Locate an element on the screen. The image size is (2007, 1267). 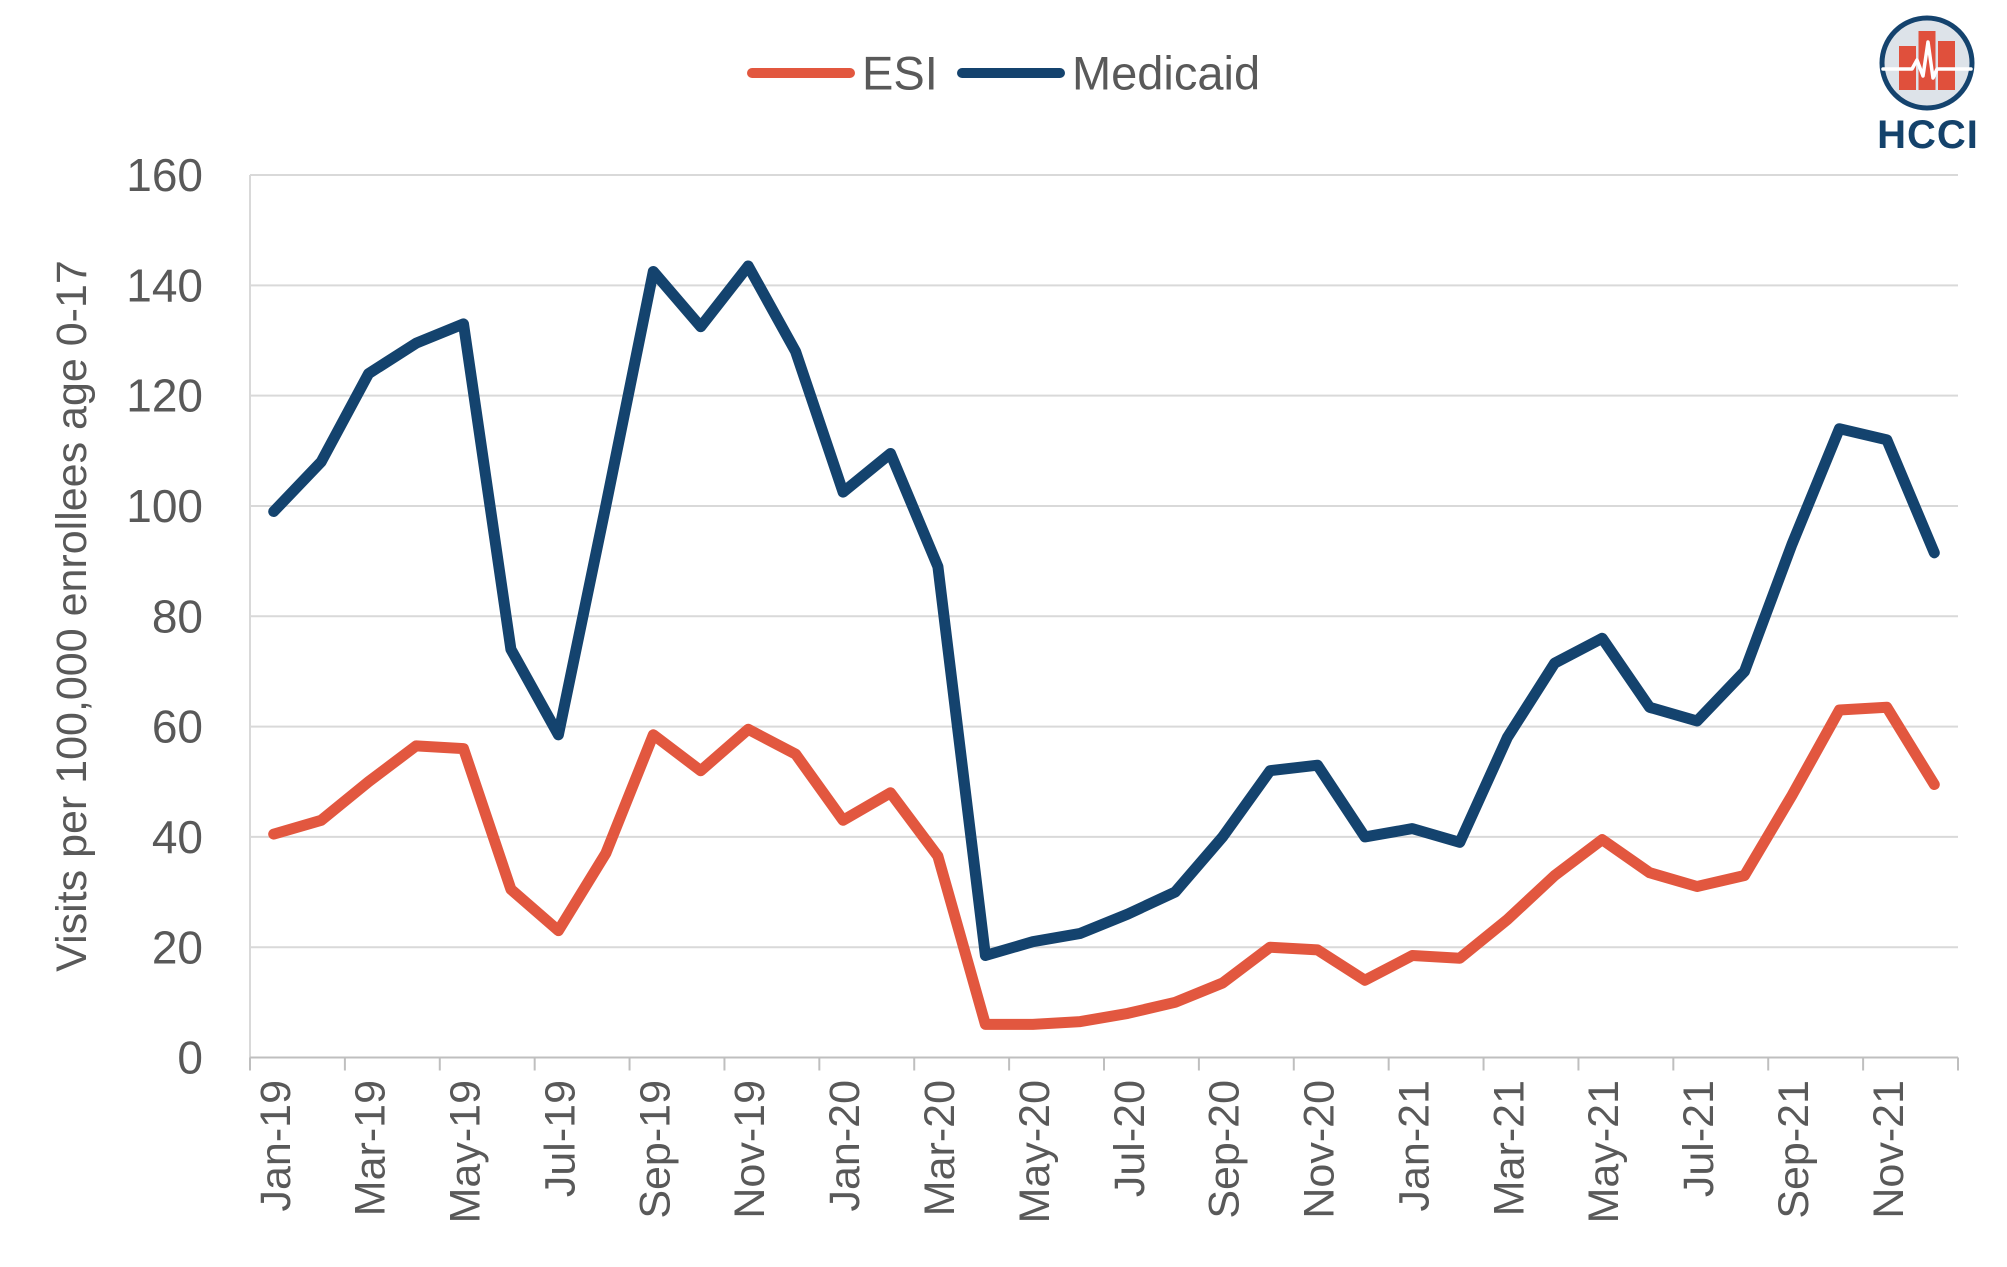
x-axis-tick-label: May-19 is located at coordinates (466, 1151).